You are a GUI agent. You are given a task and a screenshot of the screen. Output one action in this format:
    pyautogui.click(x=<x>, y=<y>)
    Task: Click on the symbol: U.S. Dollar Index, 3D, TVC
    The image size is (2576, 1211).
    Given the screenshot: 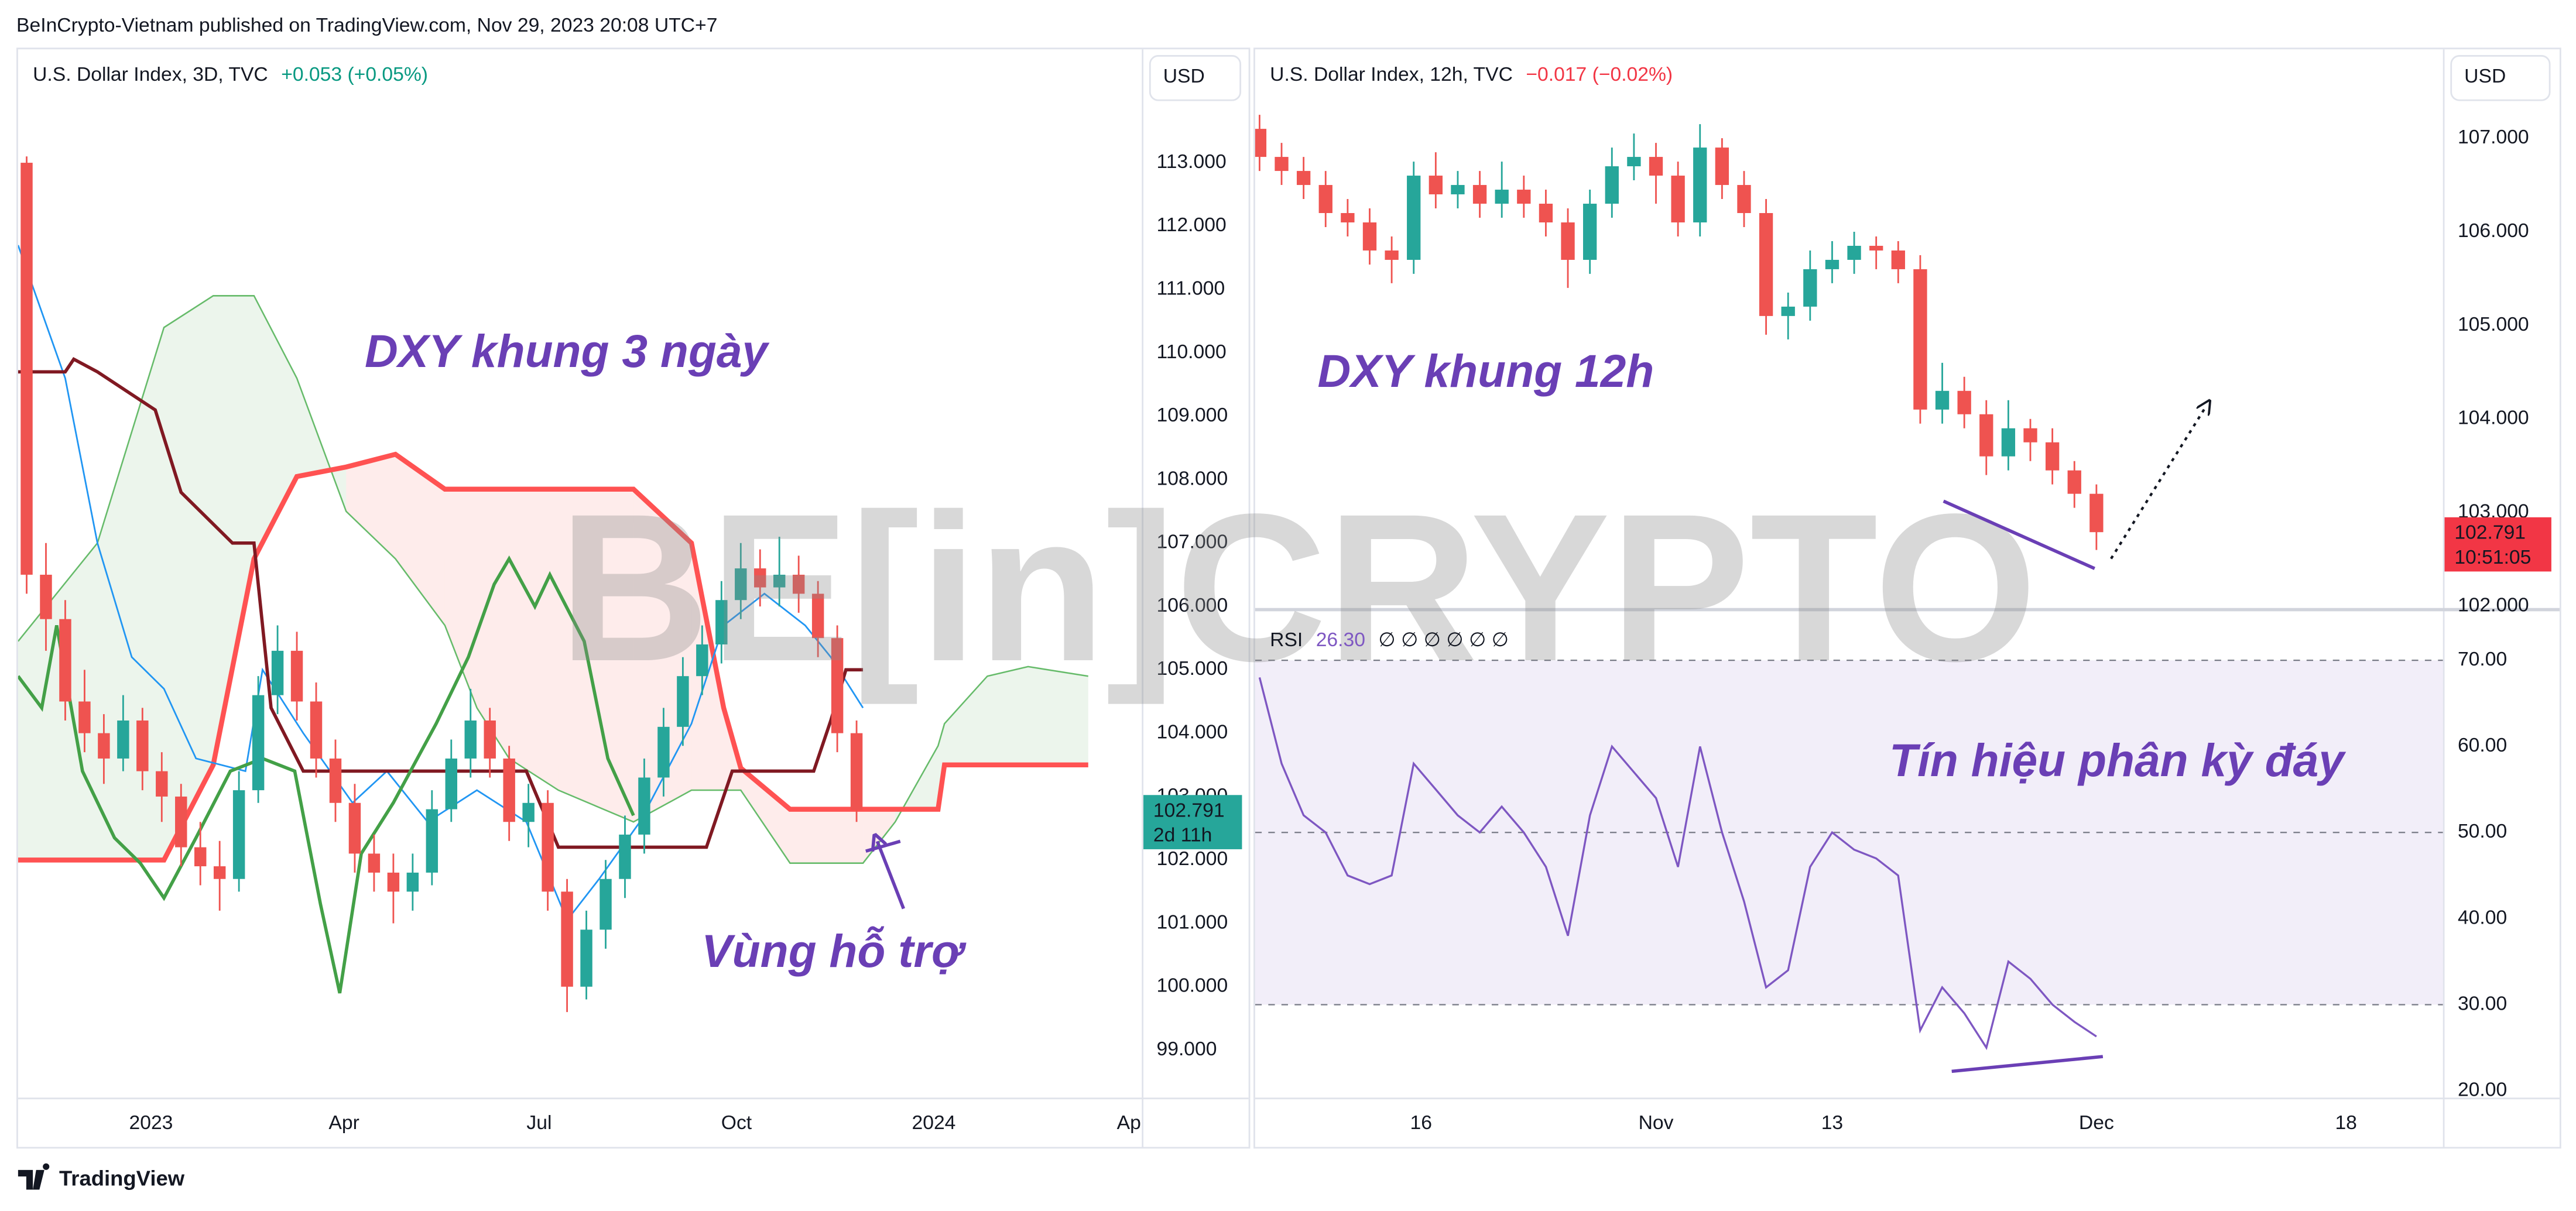 What is the action you would take?
    pyautogui.click(x=150, y=74)
    